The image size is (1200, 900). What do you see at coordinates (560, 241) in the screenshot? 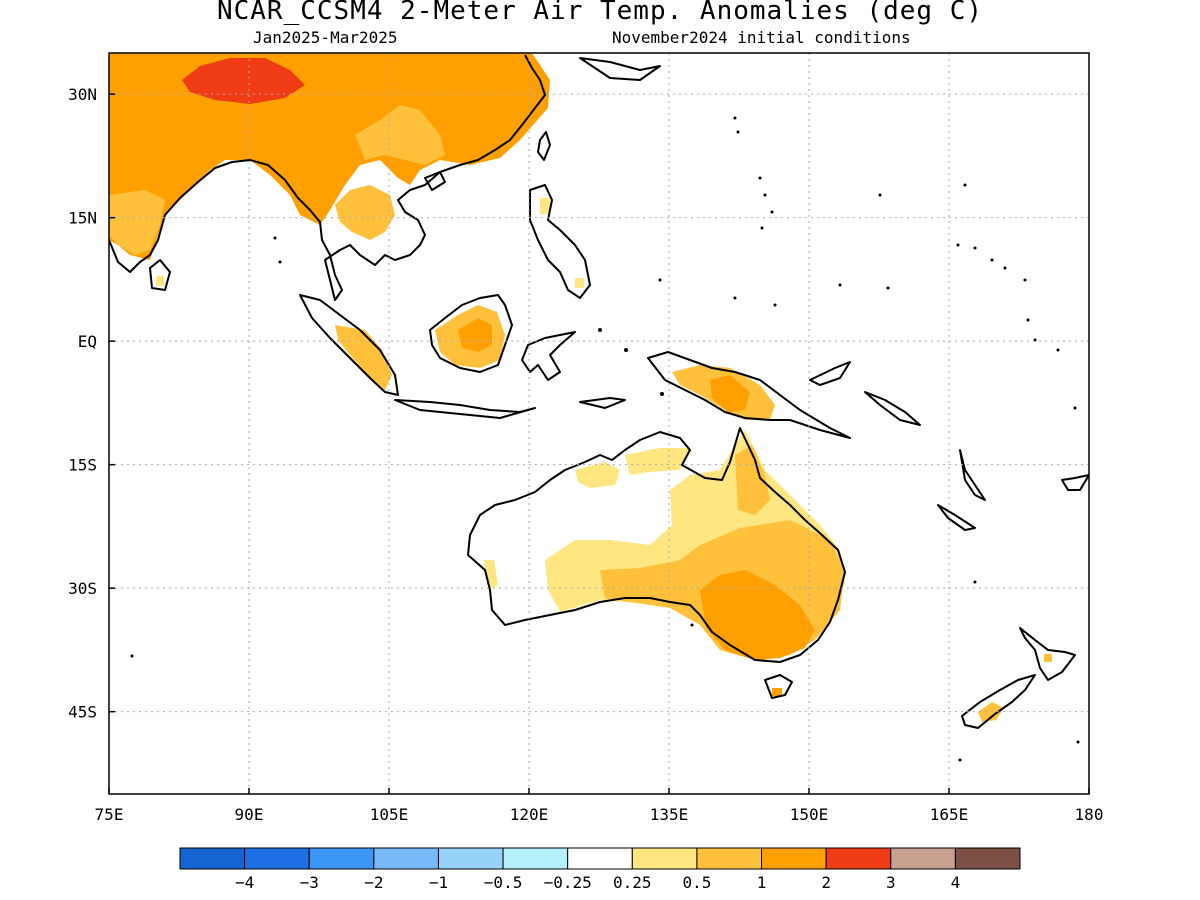
I see `coast-philippines` at bounding box center [560, 241].